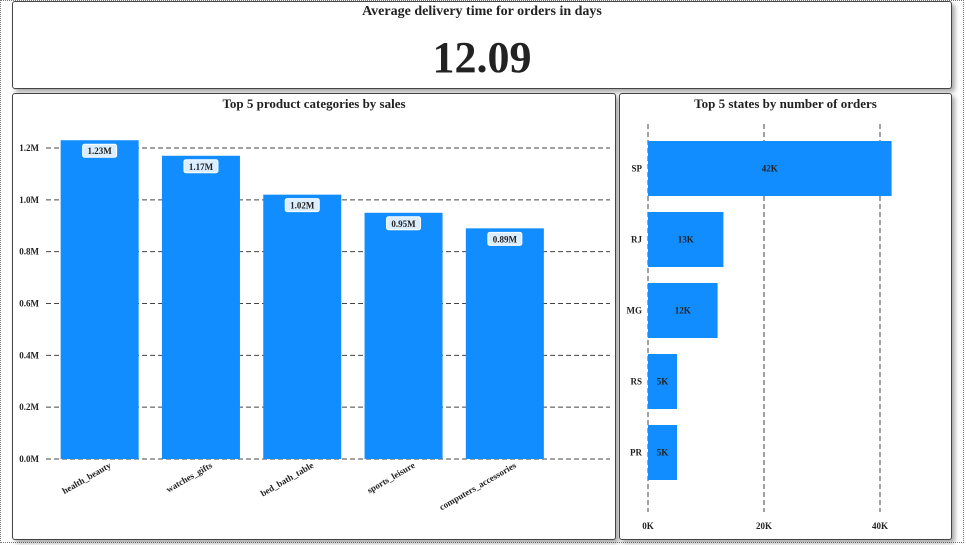  I want to click on data-label: 1.23M, so click(100, 151).